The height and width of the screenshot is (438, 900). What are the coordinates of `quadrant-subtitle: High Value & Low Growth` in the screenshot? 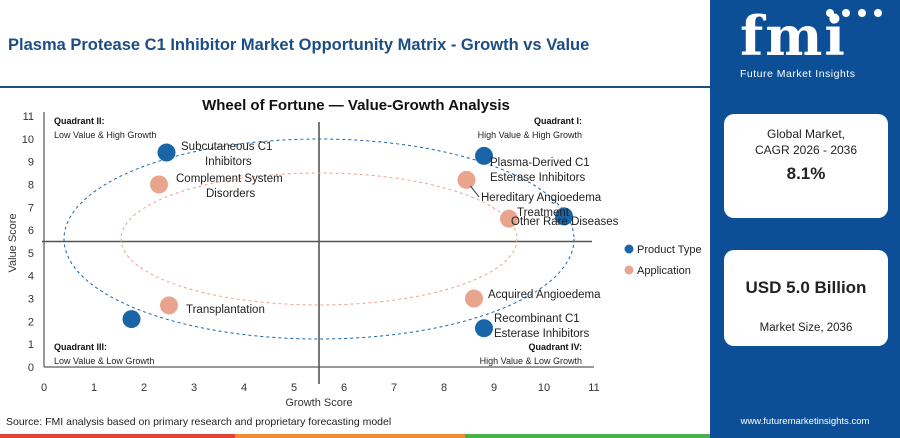 It's located at (531, 361).